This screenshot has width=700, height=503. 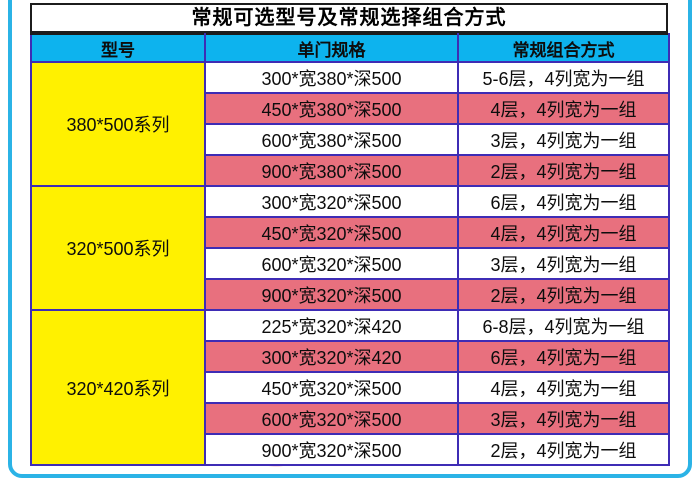 I want to click on table-row: 900*宽380*深500 2层，4列宽为一组, so click(x=350, y=170).